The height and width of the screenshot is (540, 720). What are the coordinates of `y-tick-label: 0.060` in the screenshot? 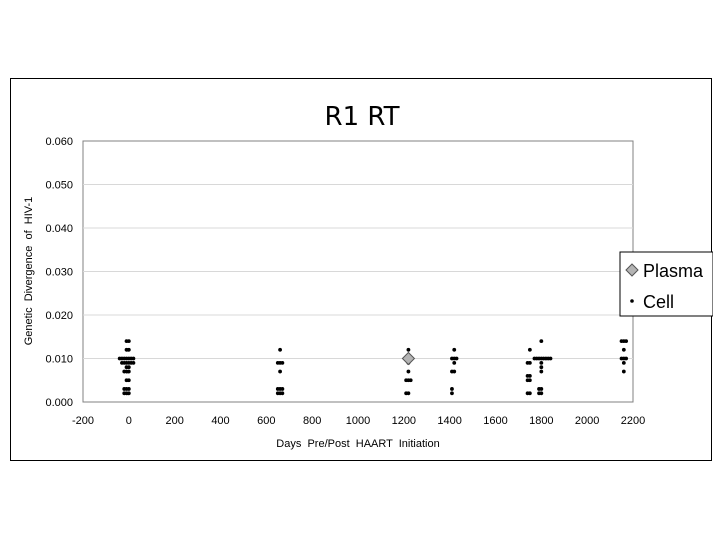 It's located at (59, 142).